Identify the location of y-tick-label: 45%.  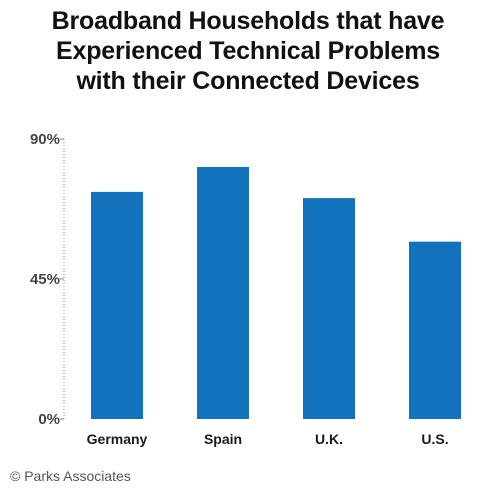
(45, 279).